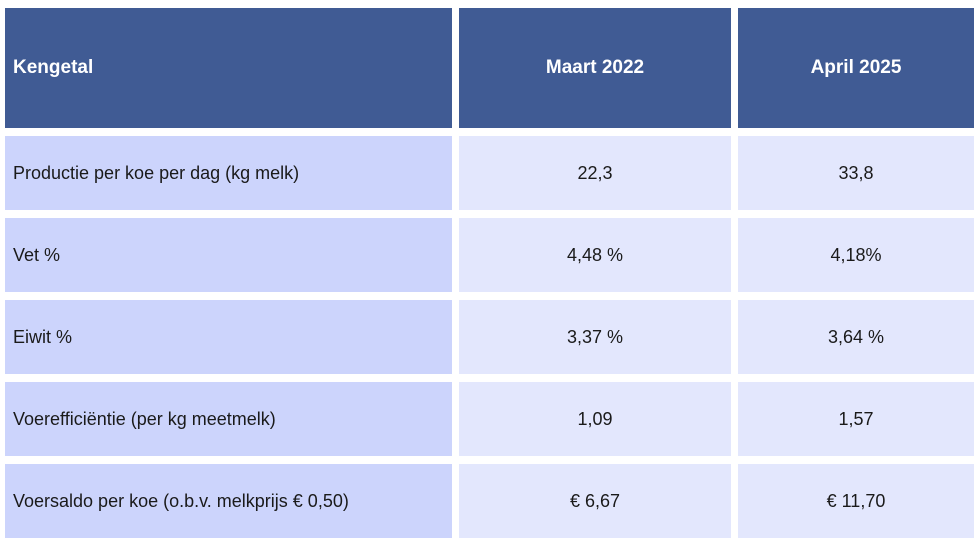 The image size is (978, 550). What do you see at coordinates (856, 419) in the screenshot?
I see `cell-voerefficientie-april-2025: 1,57` at bounding box center [856, 419].